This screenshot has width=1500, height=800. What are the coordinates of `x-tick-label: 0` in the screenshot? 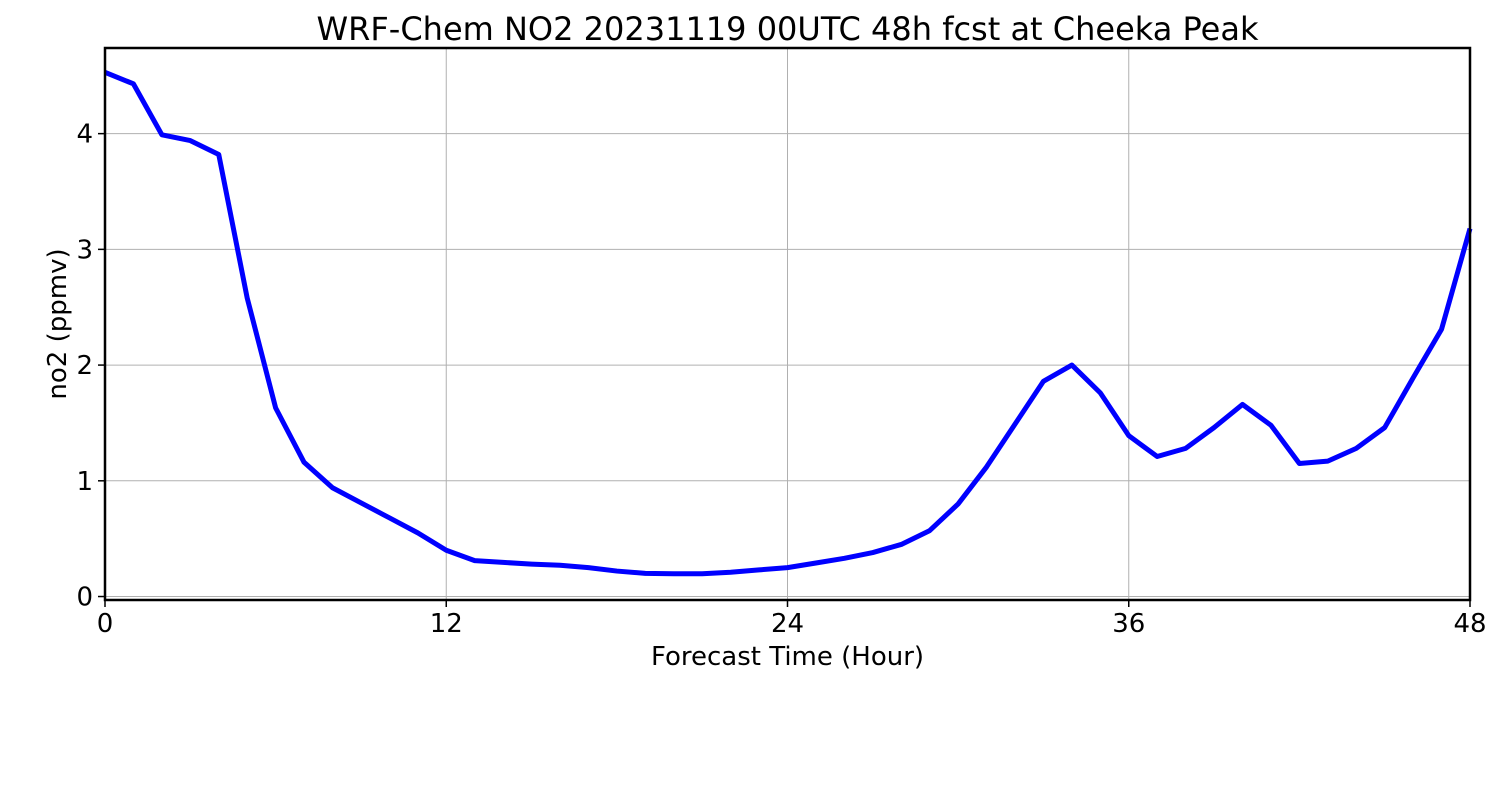 It's located at (105, 624).